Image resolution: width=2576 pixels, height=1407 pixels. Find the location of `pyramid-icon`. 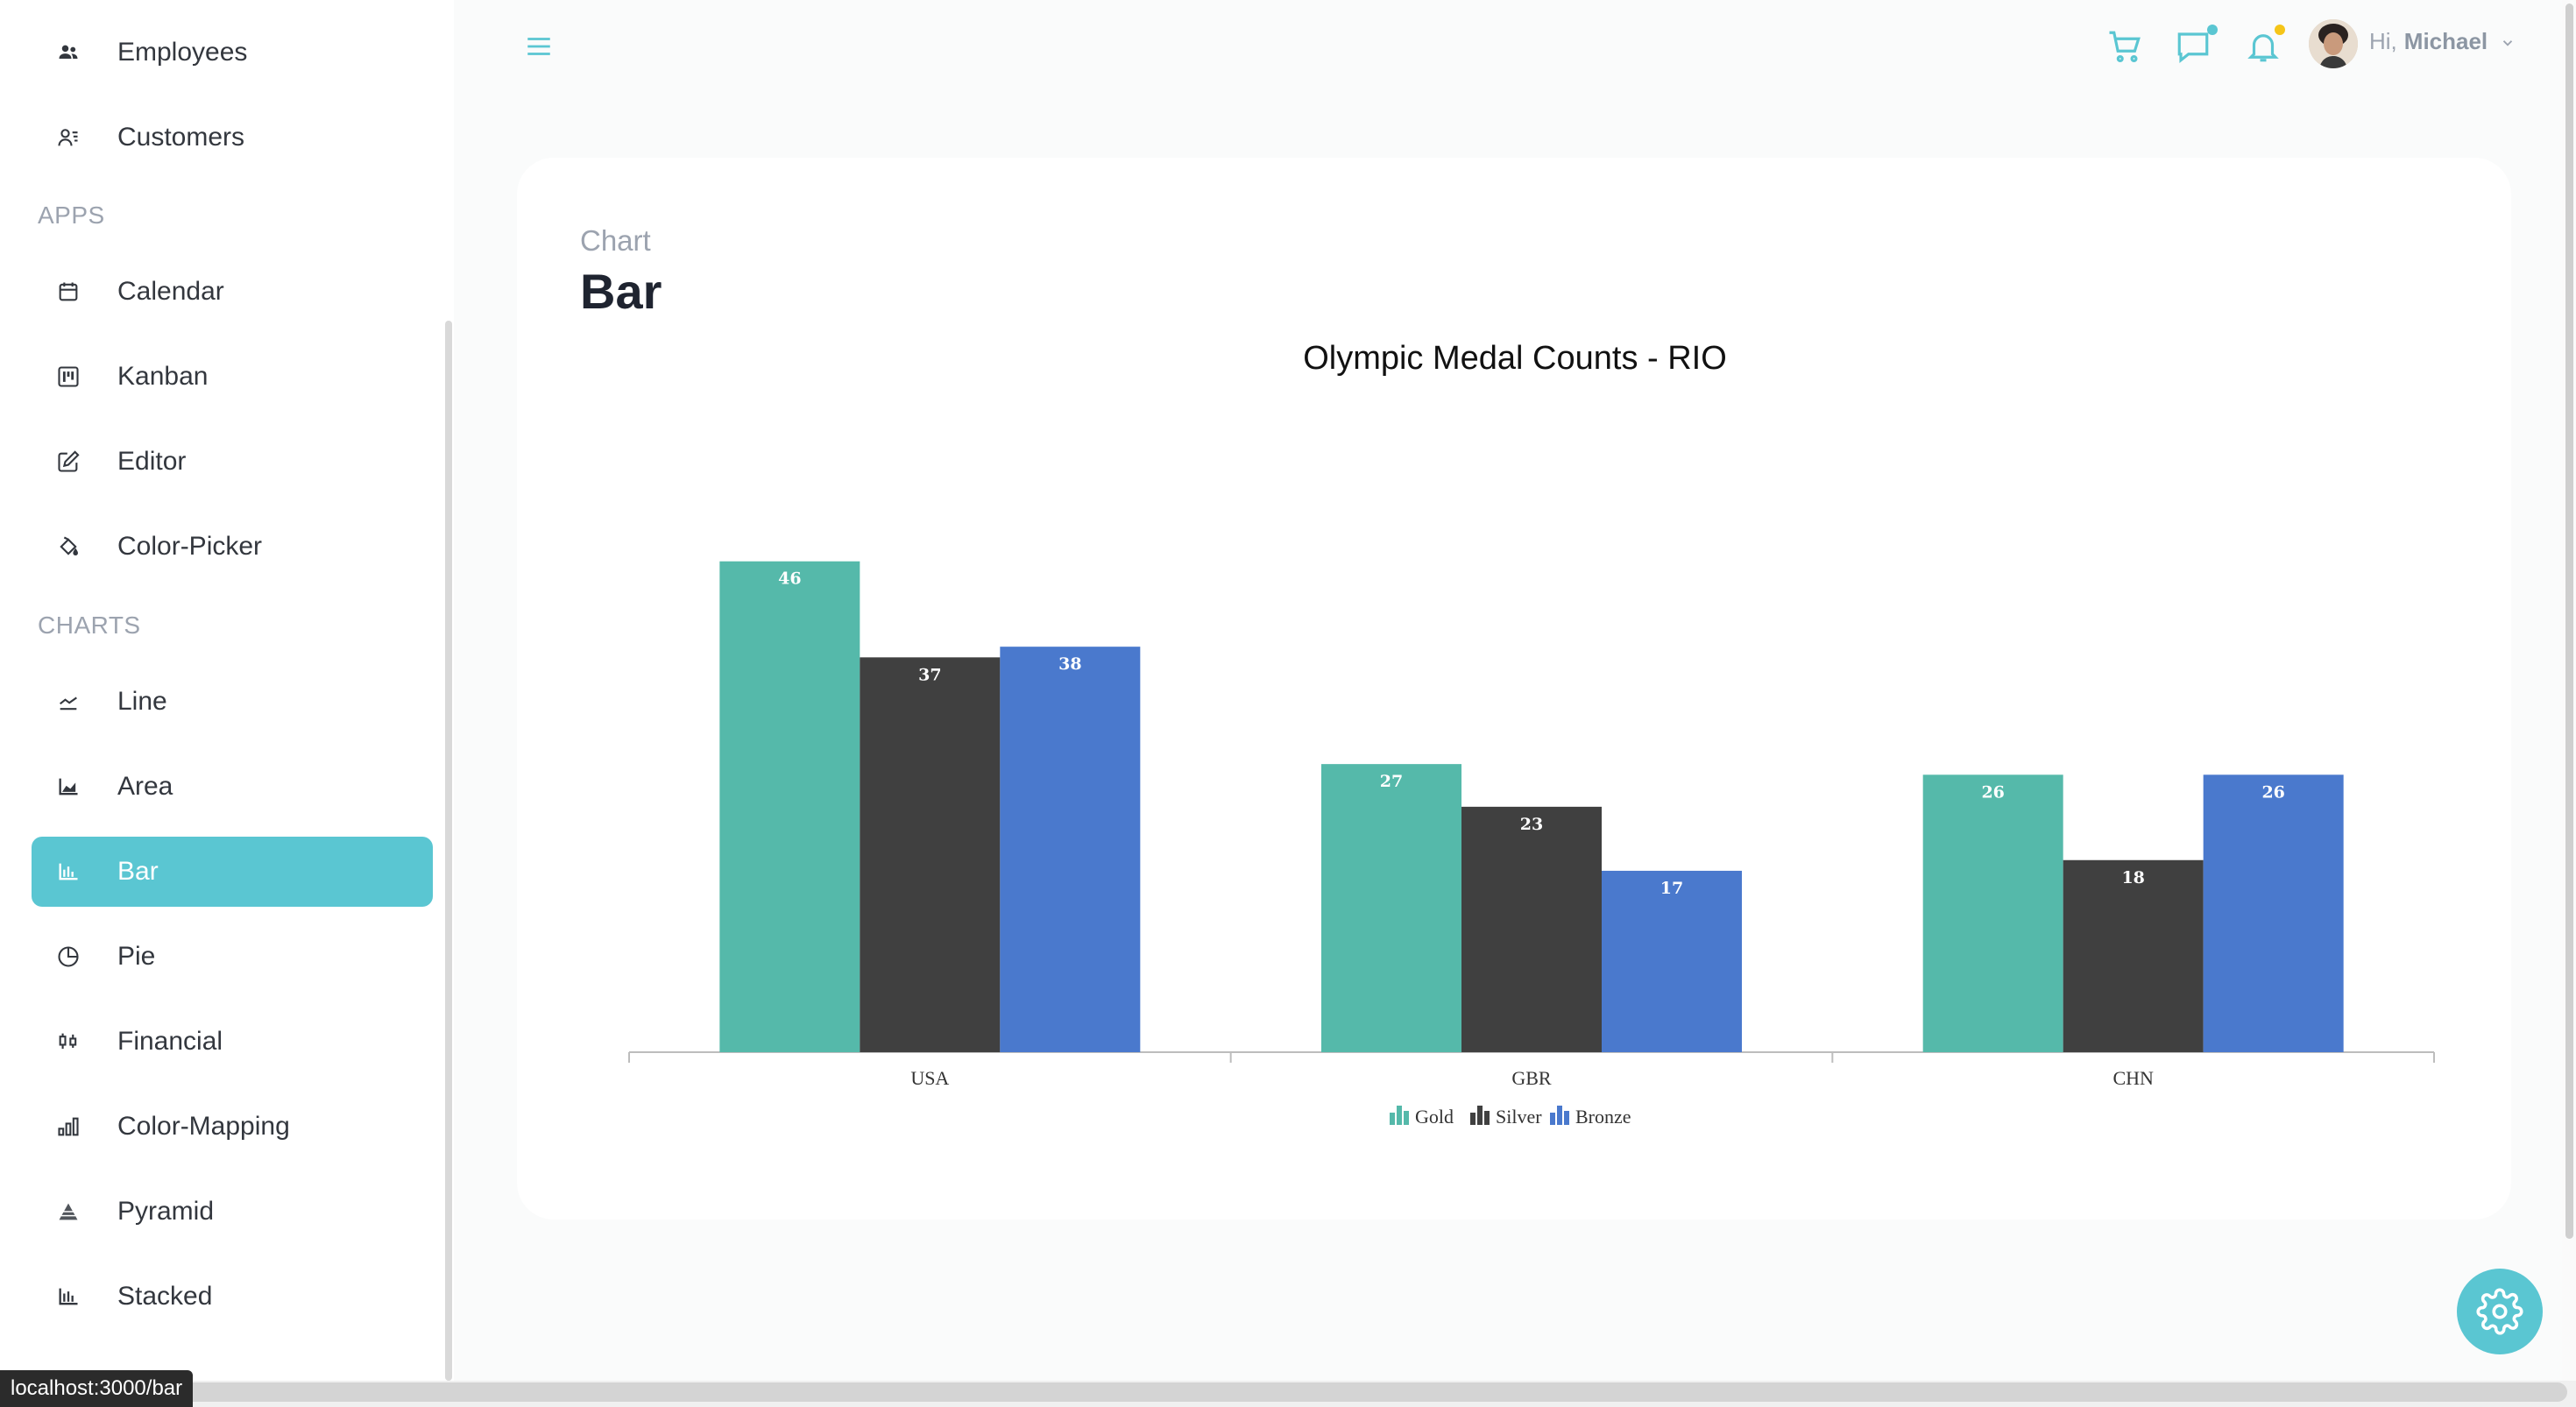

pyramid-icon is located at coordinates (68, 1211).